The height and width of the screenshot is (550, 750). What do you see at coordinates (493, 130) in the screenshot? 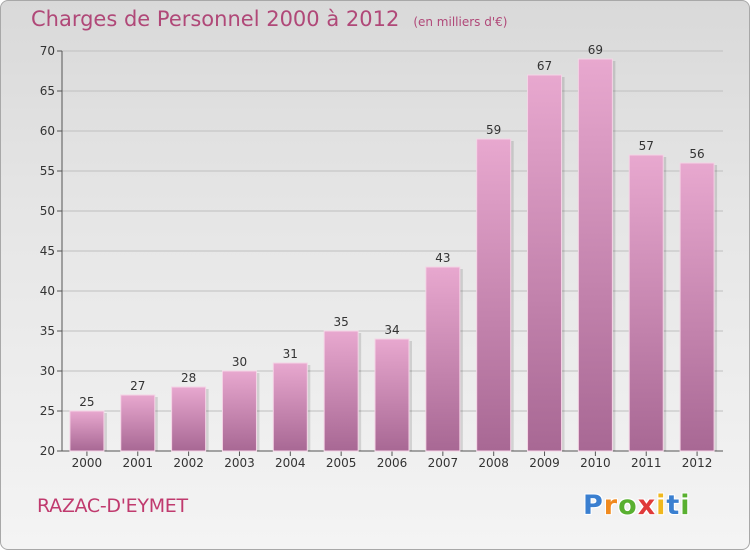
I see `value-label: 59` at bounding box center [493, 130].